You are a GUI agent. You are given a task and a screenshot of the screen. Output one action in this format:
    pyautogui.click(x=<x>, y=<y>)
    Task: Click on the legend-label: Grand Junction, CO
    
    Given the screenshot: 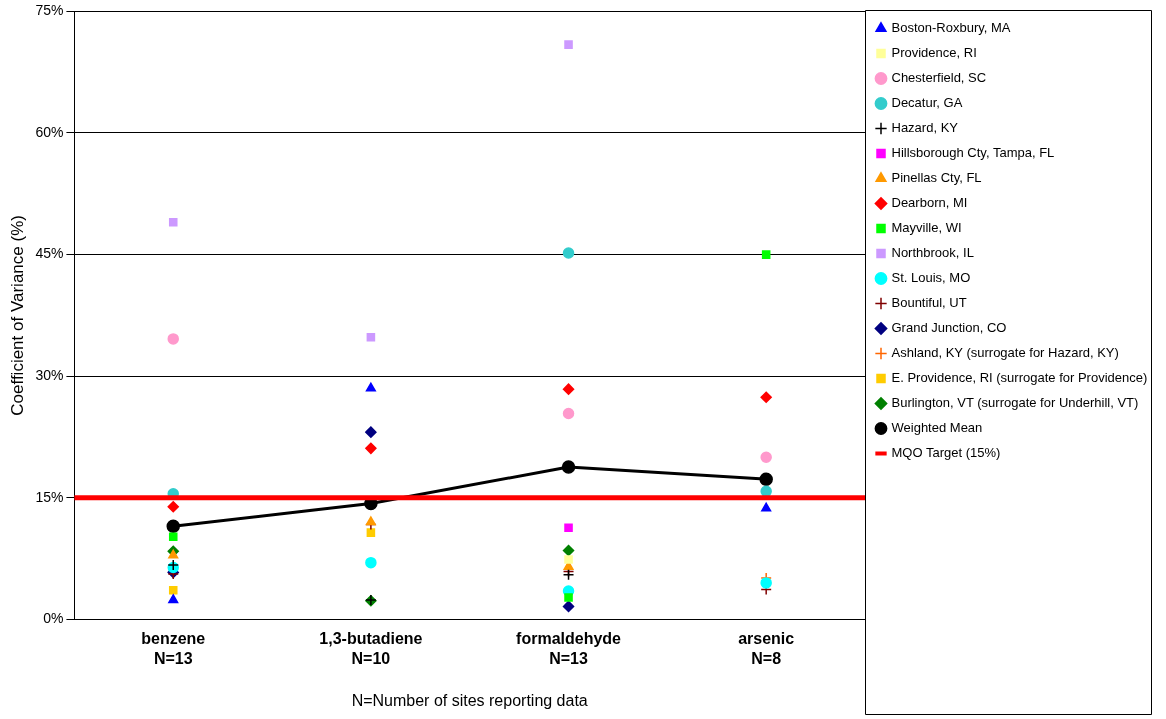 What is the action you would take?
    pyautogui.click(x=949, y=328)
    